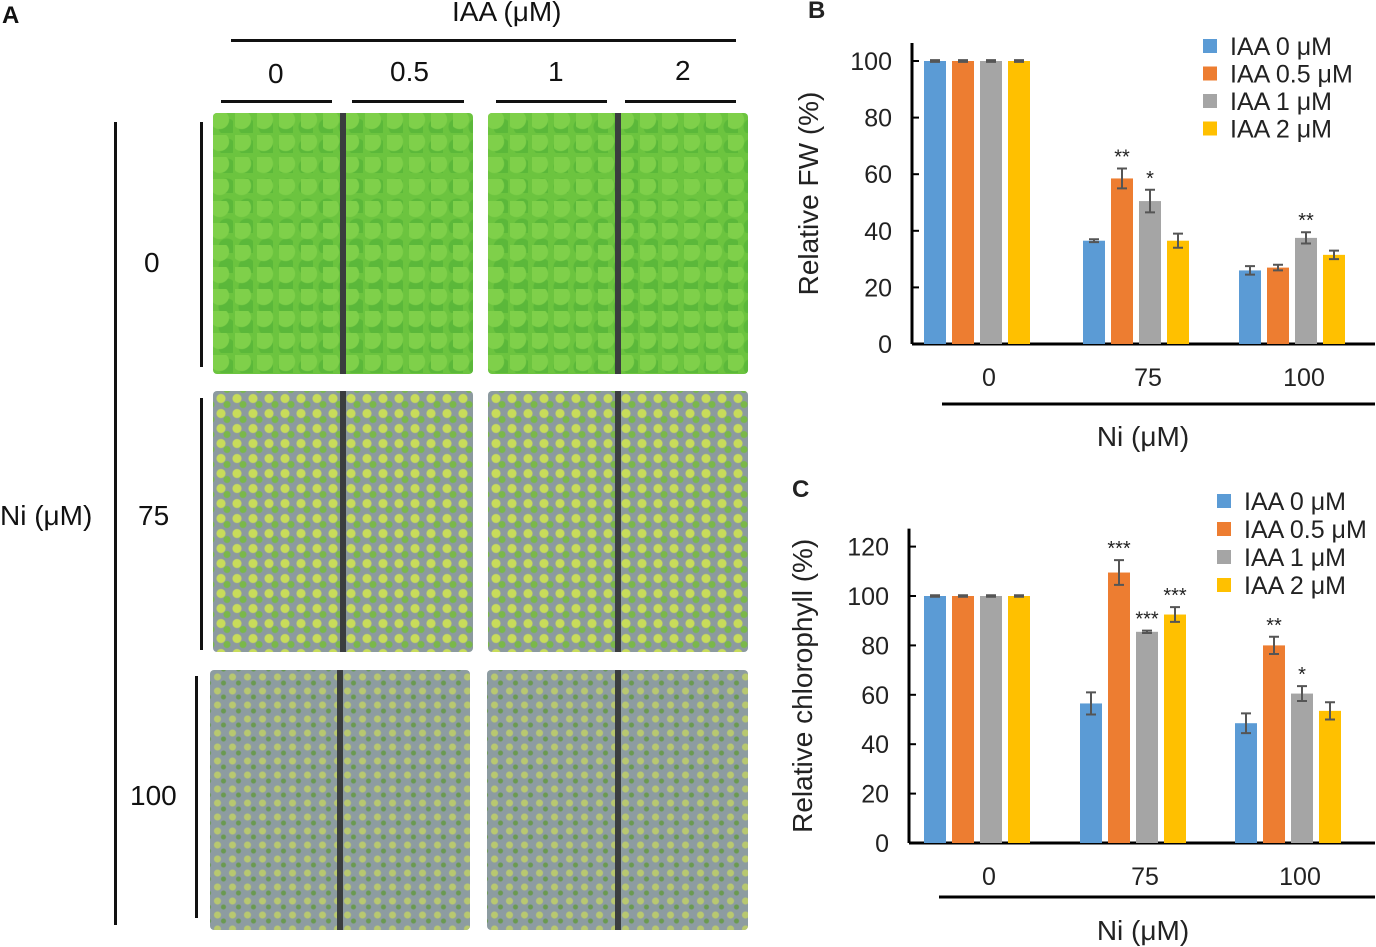 Image resolution: width=1376 pixels, height=947 pixels. I want to click on panel-a-label: A, so click(11, 15).